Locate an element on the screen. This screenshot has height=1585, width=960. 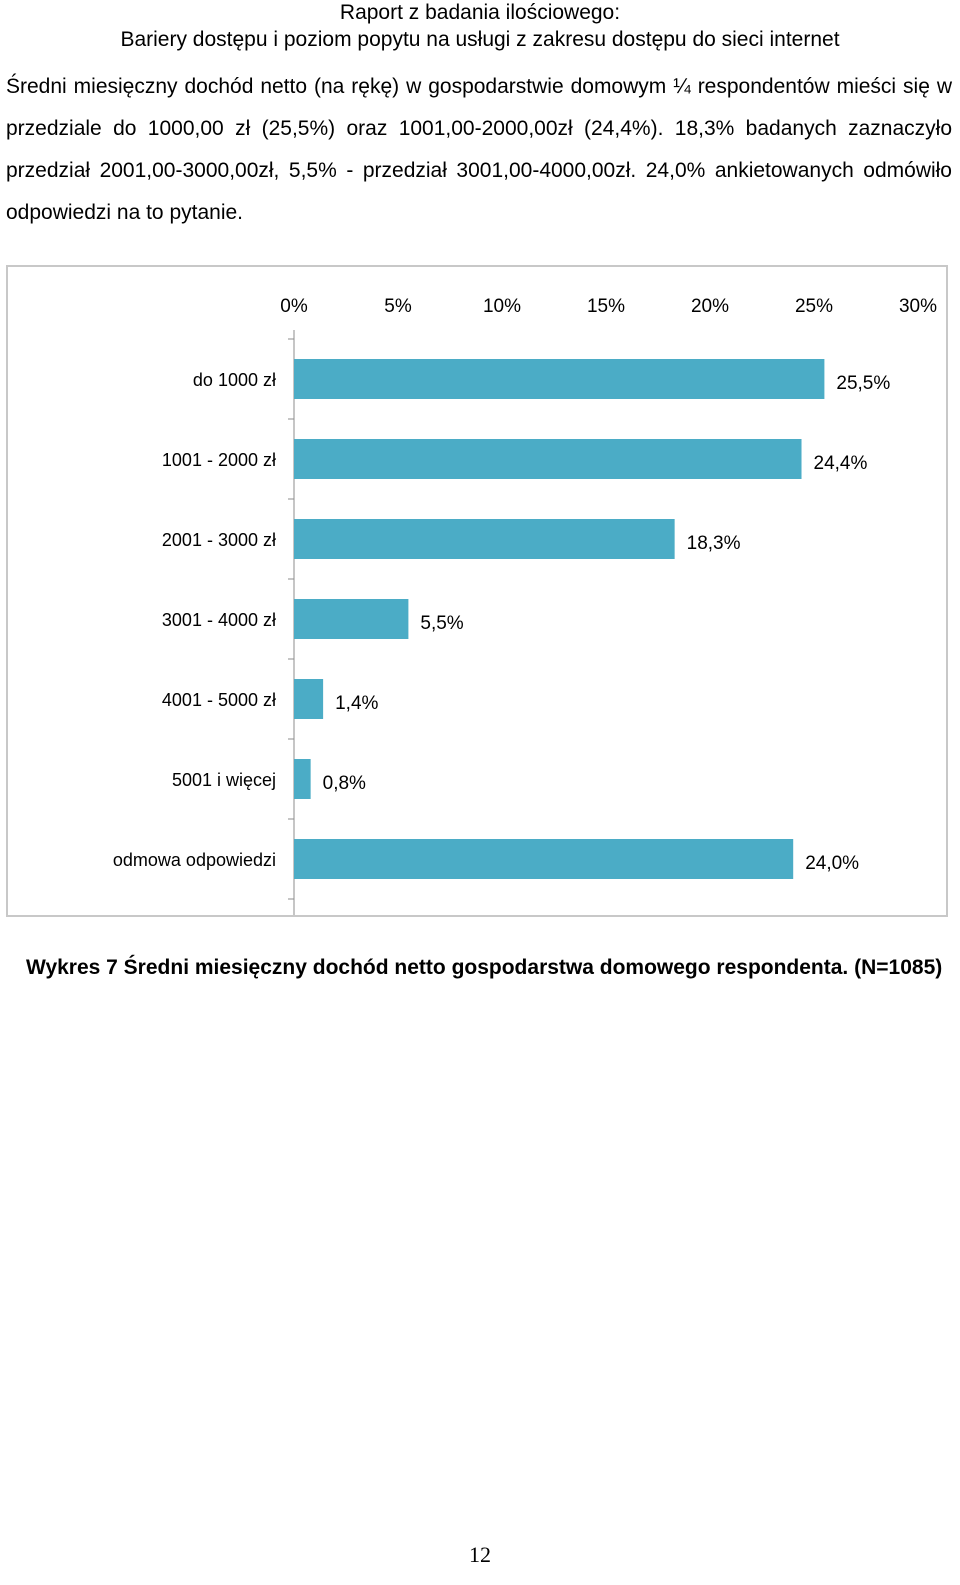
category-label: odmowa odpowiedzi is located at coordinates (194, 860).